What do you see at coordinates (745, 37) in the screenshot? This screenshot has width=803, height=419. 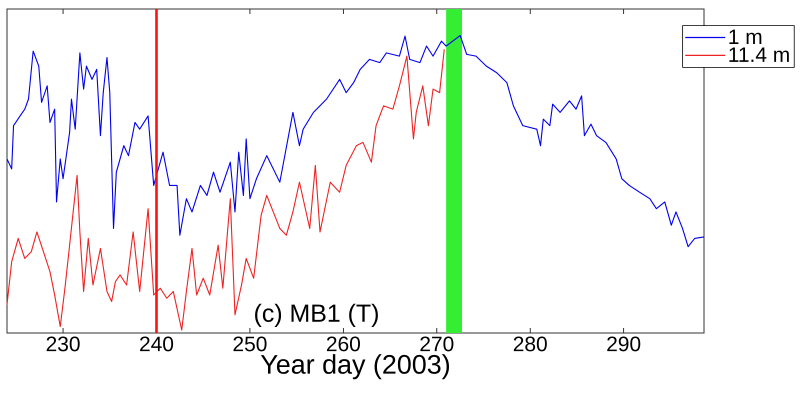 I see `legend-label: 1 m` at bounding box center [745, 37].